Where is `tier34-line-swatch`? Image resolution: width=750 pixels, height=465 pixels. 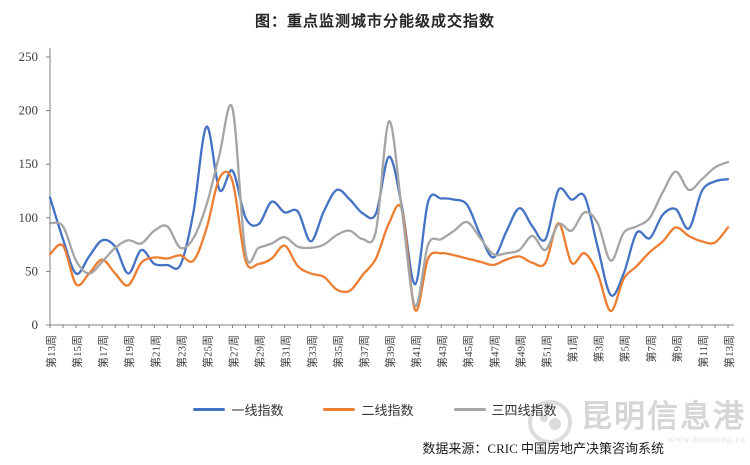 tier34-line-swatch is located at coordinates (469, 409).